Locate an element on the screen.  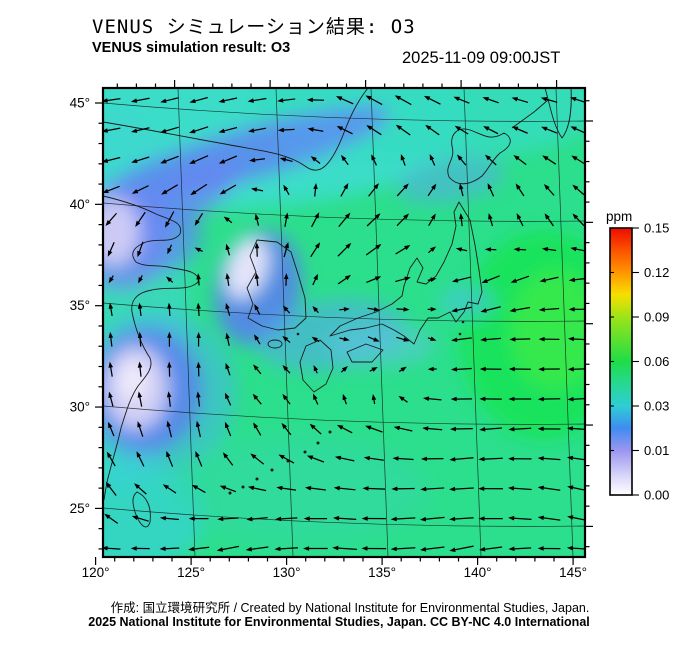
colorbar-tick-label: 0.09 is located at coordinates (656, 317).